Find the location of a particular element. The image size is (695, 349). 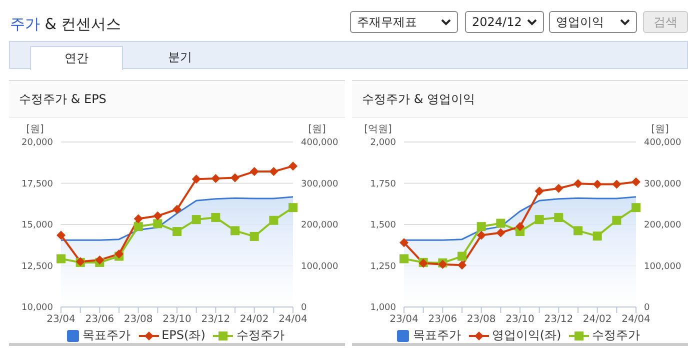

y-tick-label: 20,000 is located at coordinates (38, 143).